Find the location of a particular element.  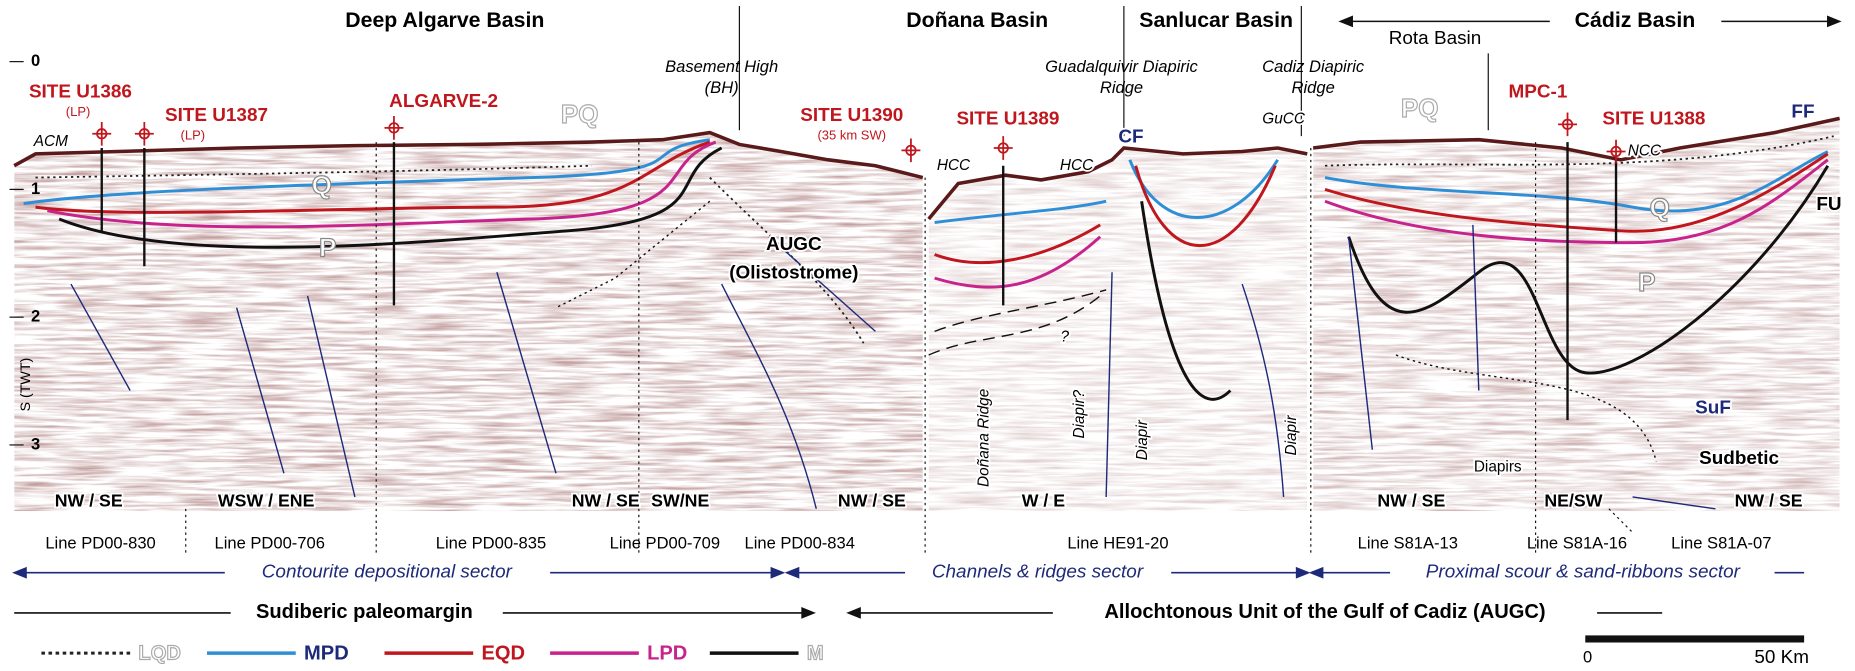

feature-label: FF is located at coordinates (1802, 111).